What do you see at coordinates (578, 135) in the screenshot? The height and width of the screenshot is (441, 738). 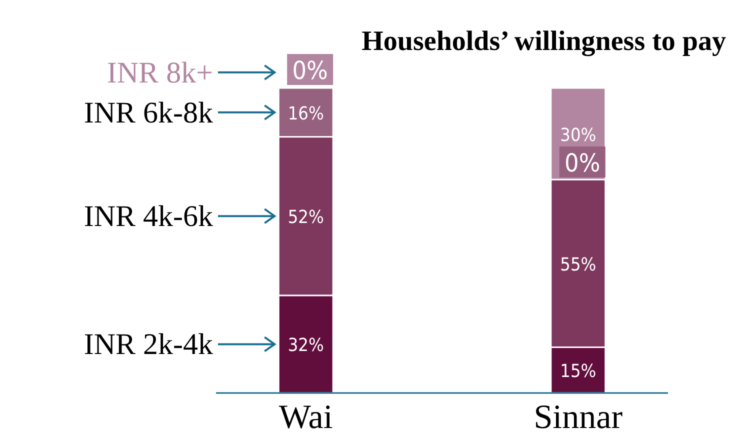 I see `data-label: 30%` at bounding box center [578, 135].